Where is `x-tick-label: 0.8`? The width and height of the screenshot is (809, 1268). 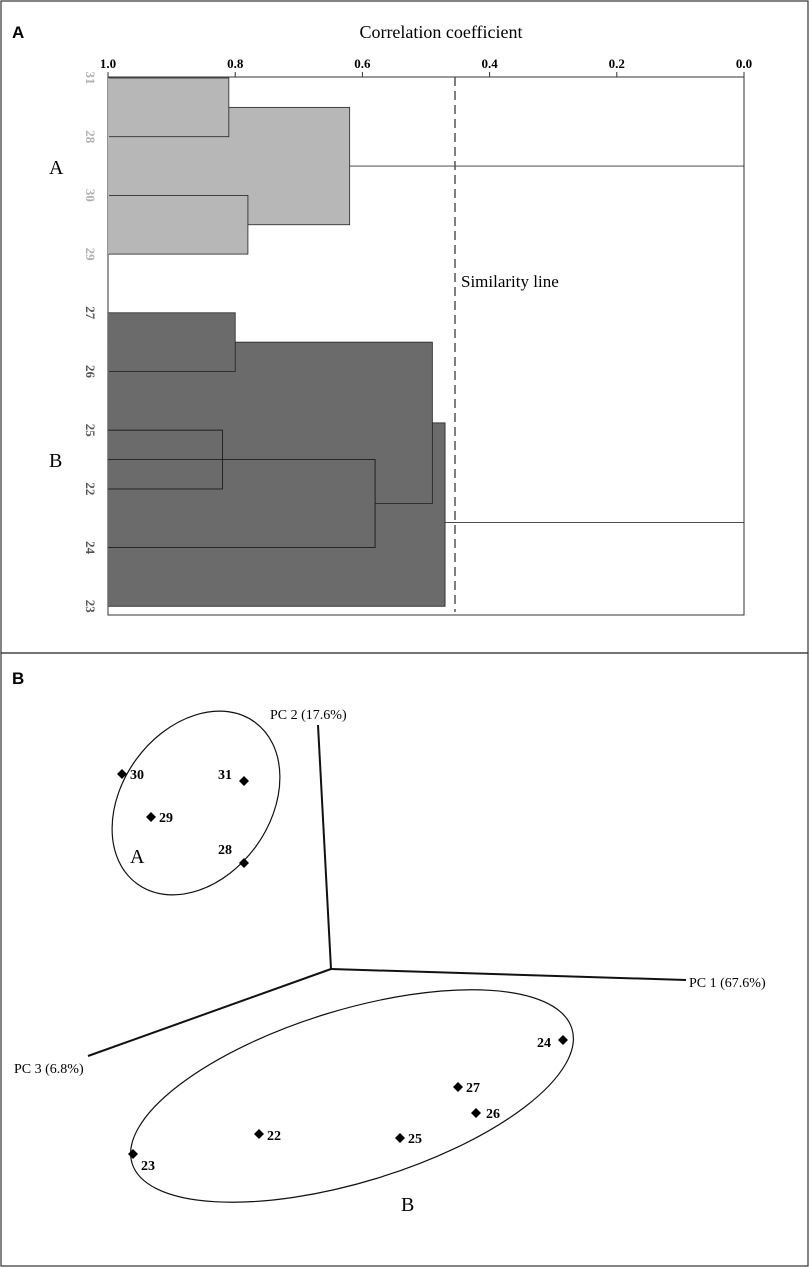
x-tick-label: 0.8 is located at coordinates (235, 63).